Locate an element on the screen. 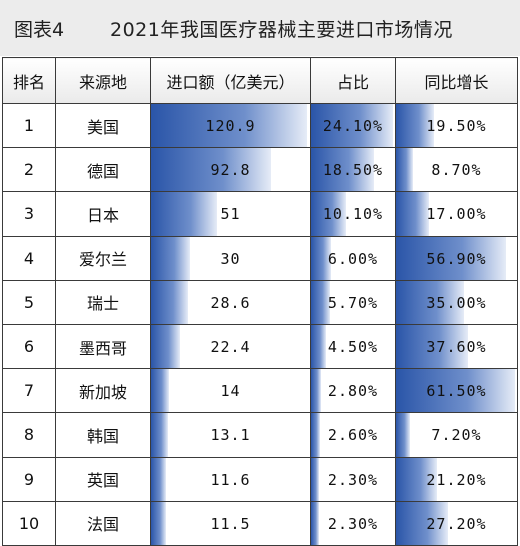  cell-import-value: 22.4 is located at coordinates (230, 347).